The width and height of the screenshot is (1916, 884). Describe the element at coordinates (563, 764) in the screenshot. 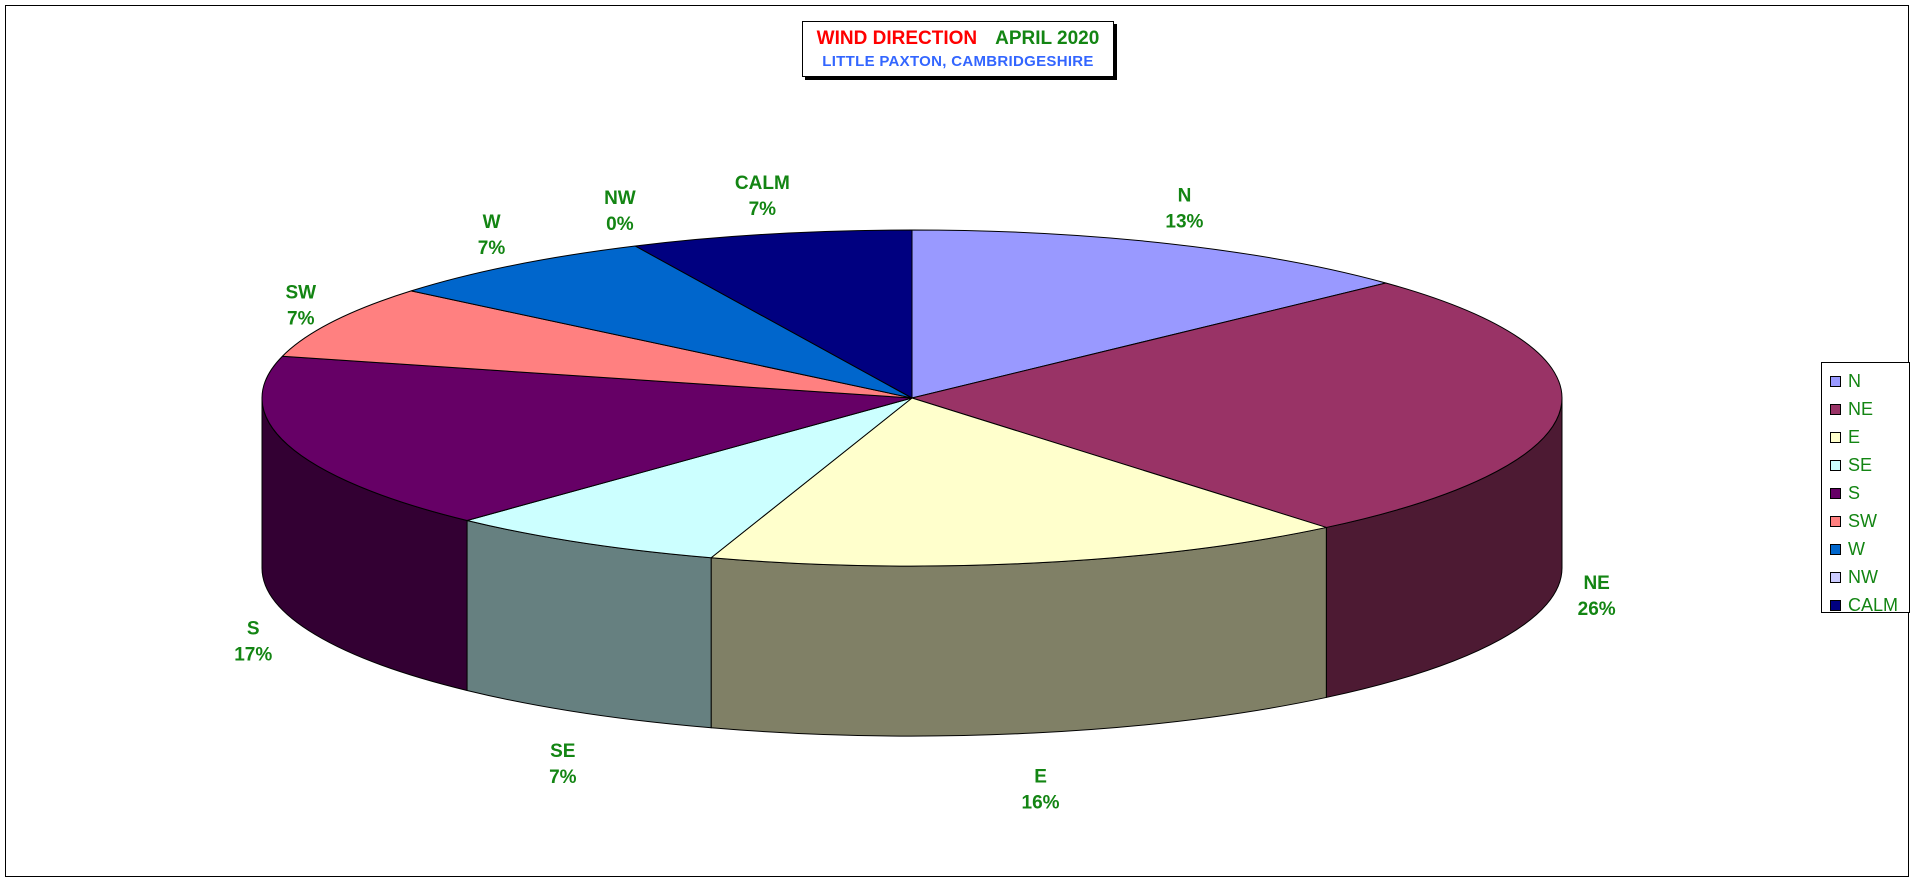

I see `data-label-se: SE 7%` at that location.